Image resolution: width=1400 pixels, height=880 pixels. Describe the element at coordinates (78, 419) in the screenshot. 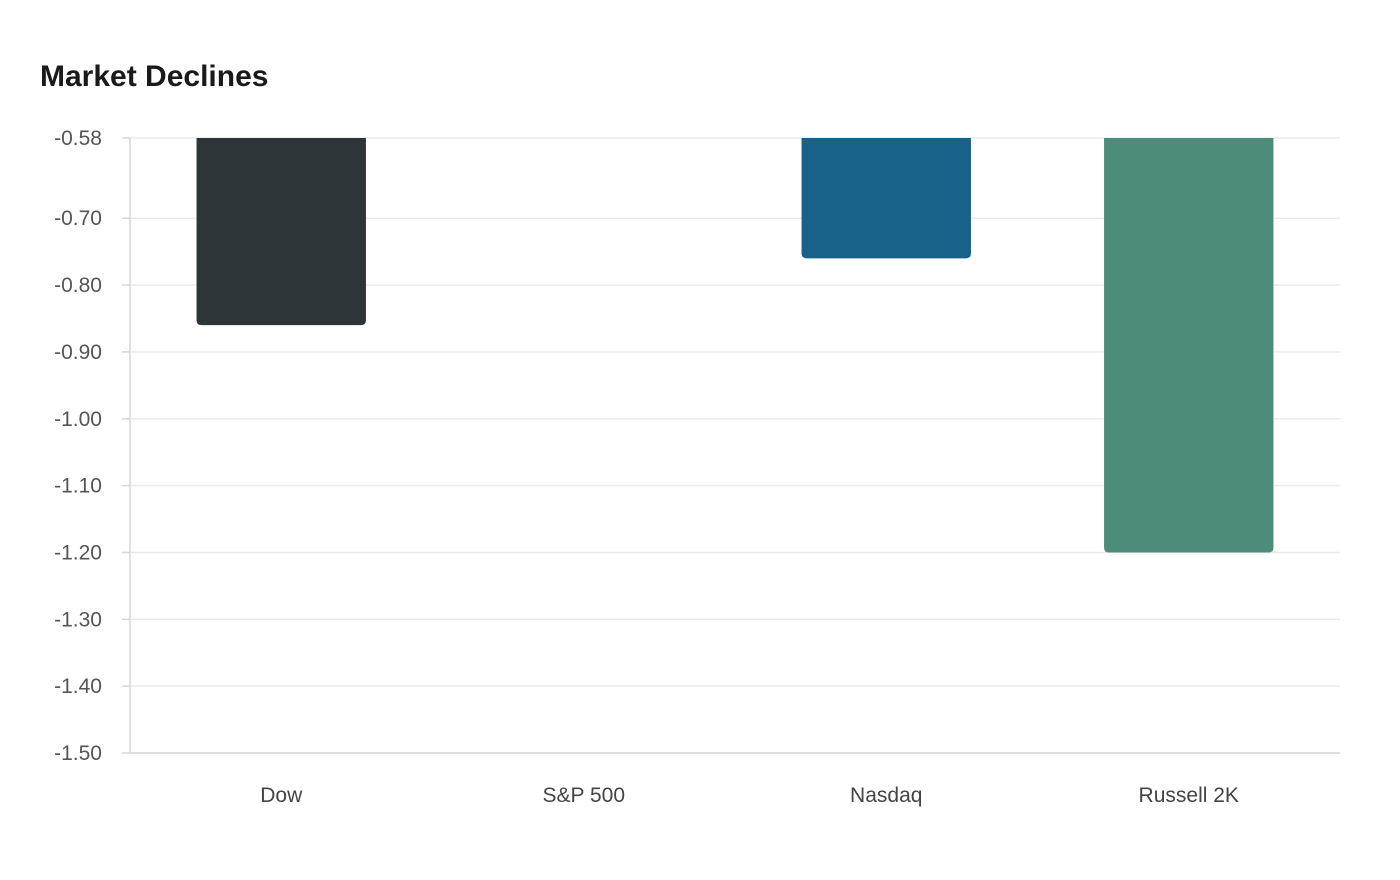

I see `y-tick-label: -1.00` at that location.